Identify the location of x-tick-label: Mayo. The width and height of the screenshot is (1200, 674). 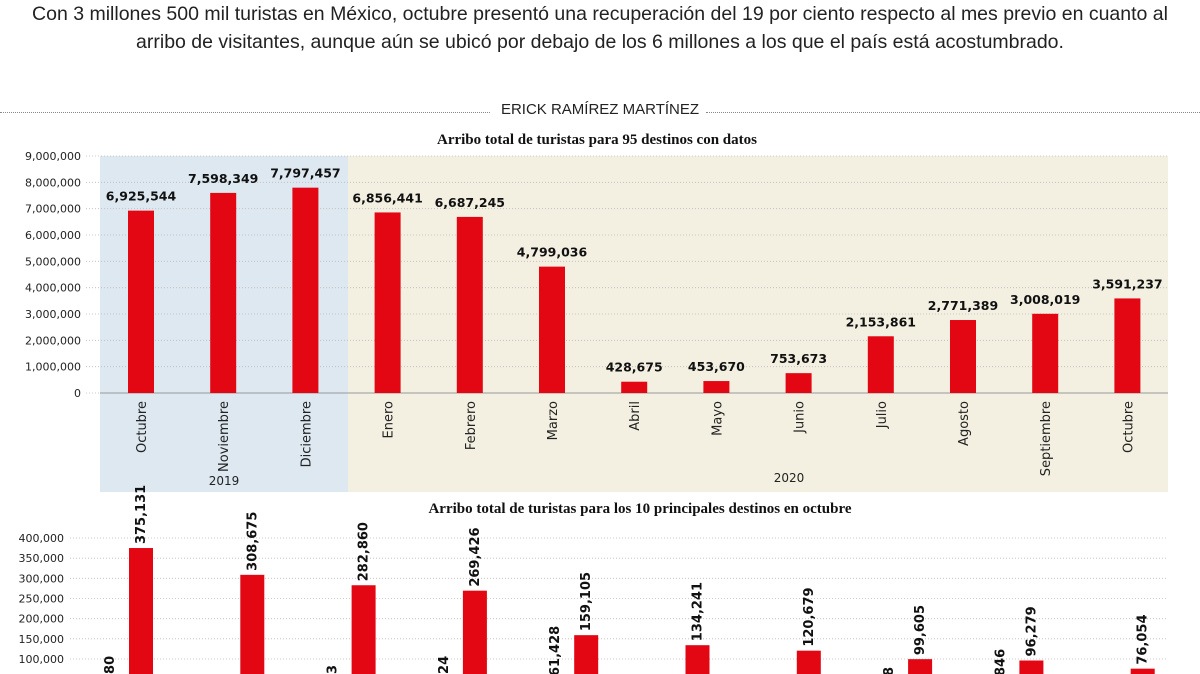
(717, 418).